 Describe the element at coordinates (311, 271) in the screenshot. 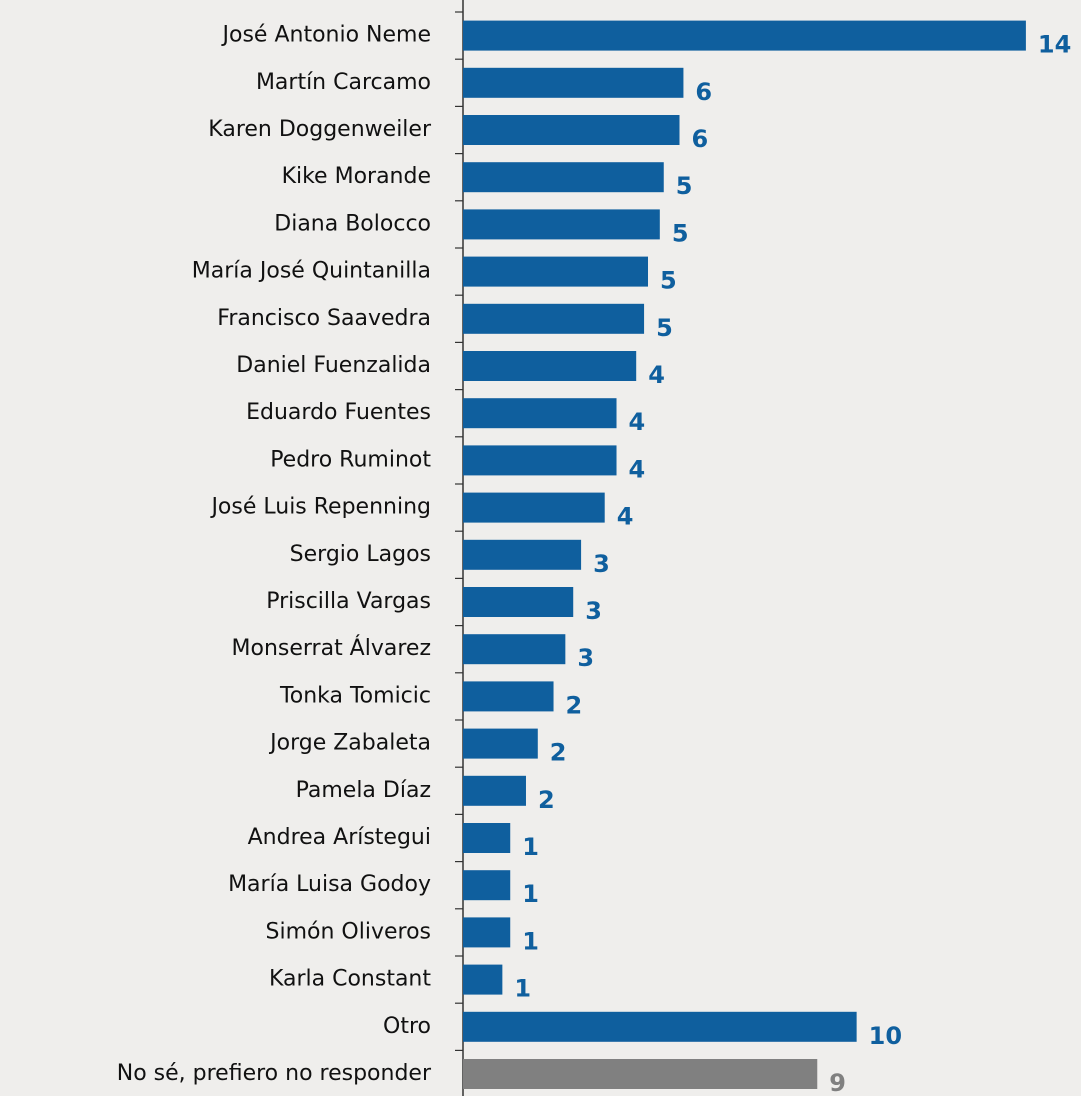

I see `category-label: María José Quintanilla` at that location.